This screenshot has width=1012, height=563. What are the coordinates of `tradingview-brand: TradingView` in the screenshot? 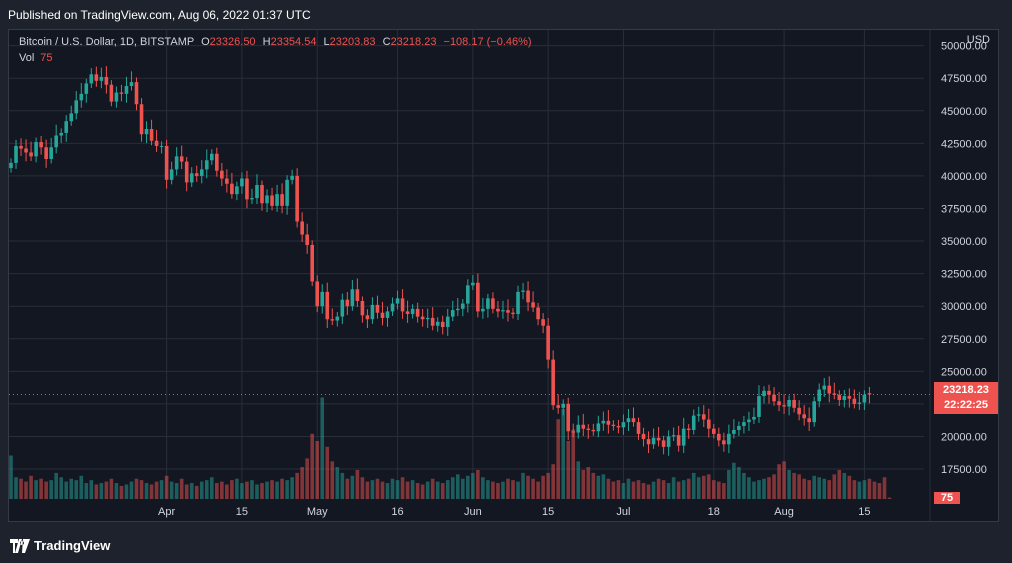 It's located at (60, 545).